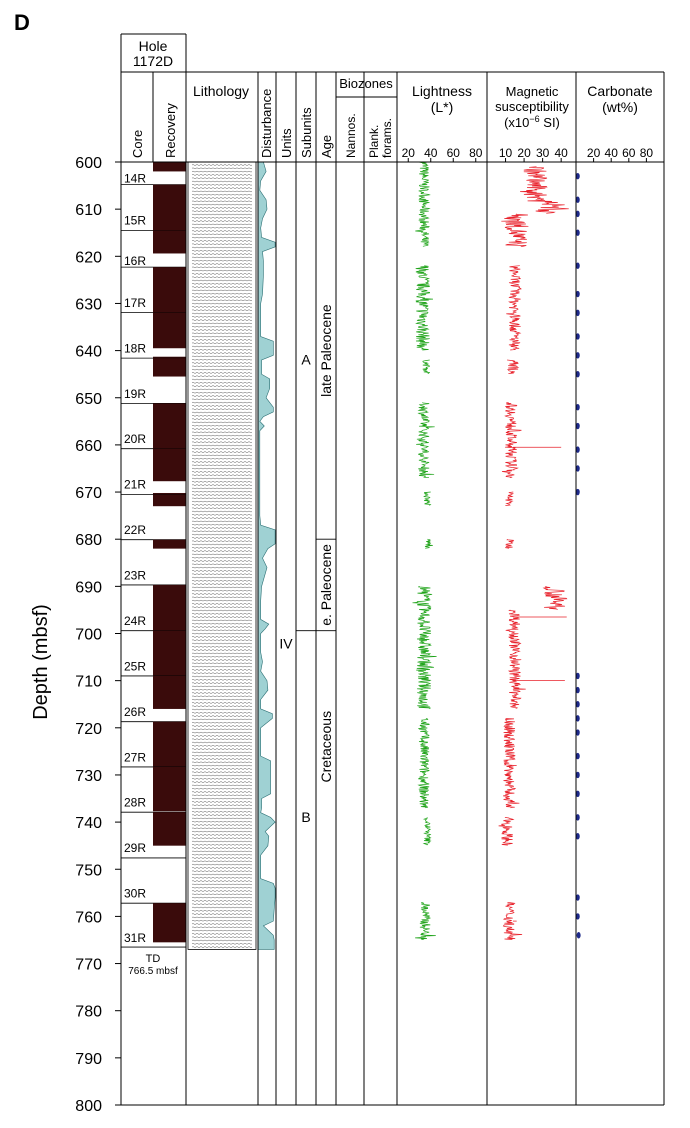  What do you see at coordinates (88, 446) in the screenshot?
I see `depth-tick-label: 660` at bounding box center [88, 446].